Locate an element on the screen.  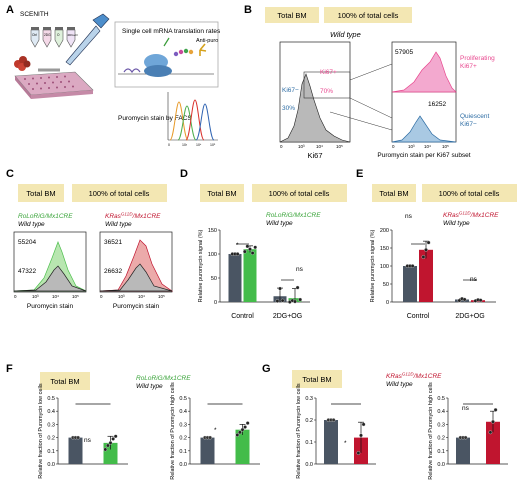
panel-c-letter: C is located at coordinates (10, 174).